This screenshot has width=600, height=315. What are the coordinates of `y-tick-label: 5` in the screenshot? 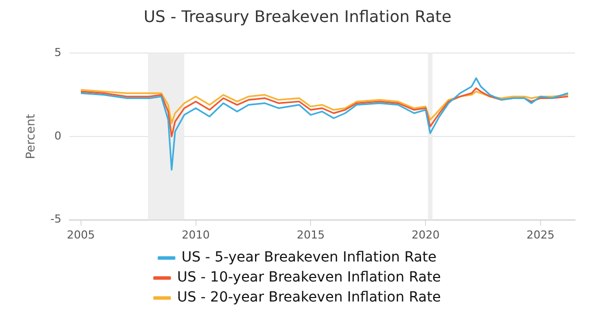 It's located at (58, 53).